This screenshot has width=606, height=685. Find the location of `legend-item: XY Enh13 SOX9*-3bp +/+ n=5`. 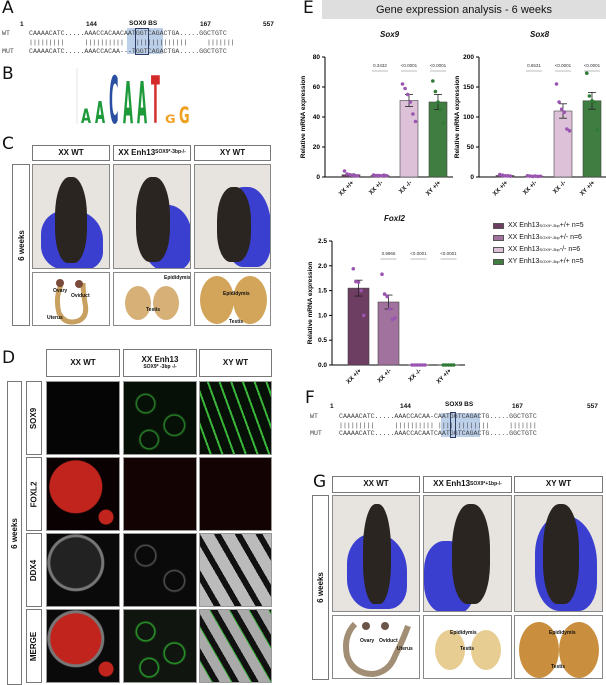

legend-item: XY Enh13 SOX9*-3bp +/+ n=5 is located at coordinates (538, 261).